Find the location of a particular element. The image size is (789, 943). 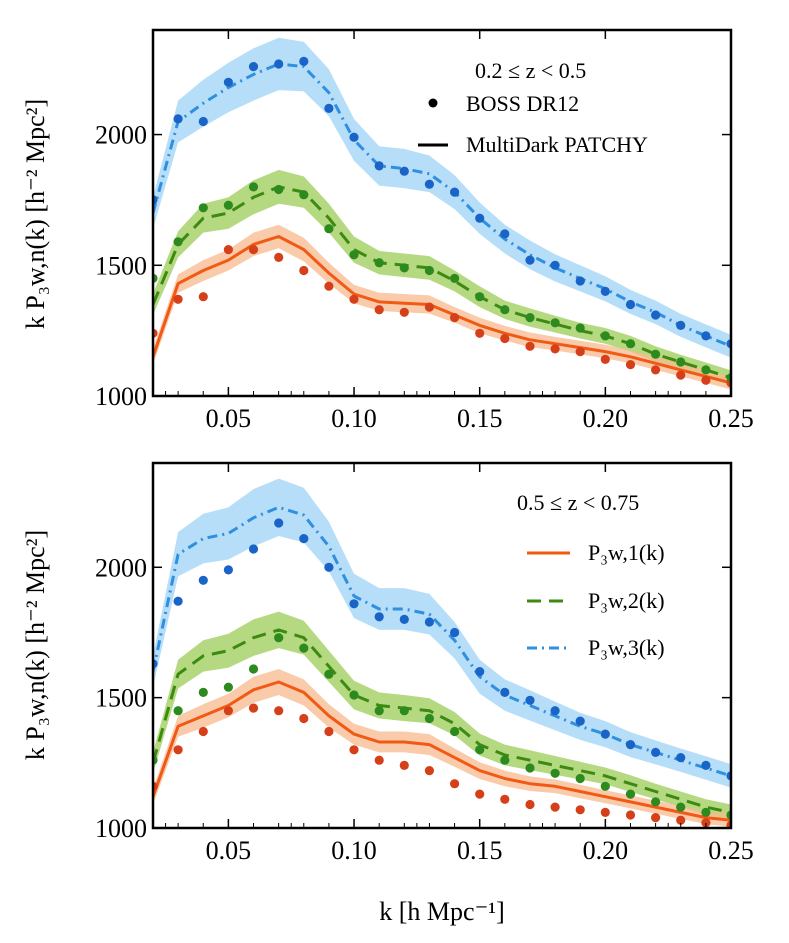

bottom-x-tick-label: 0.15 is located at coordinates (480, 850).